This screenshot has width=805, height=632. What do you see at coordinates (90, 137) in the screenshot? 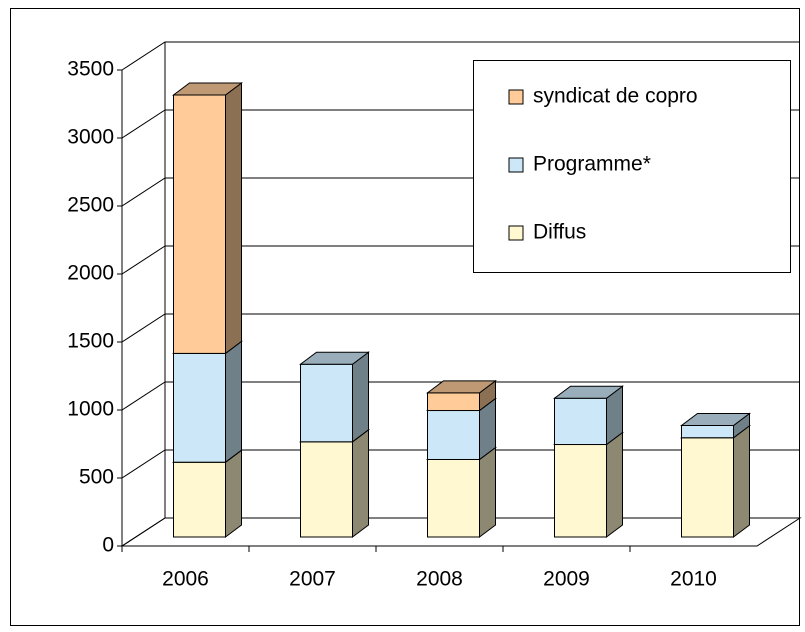
I see `y-tick-label: 3000` at bounding box center [90, 137].